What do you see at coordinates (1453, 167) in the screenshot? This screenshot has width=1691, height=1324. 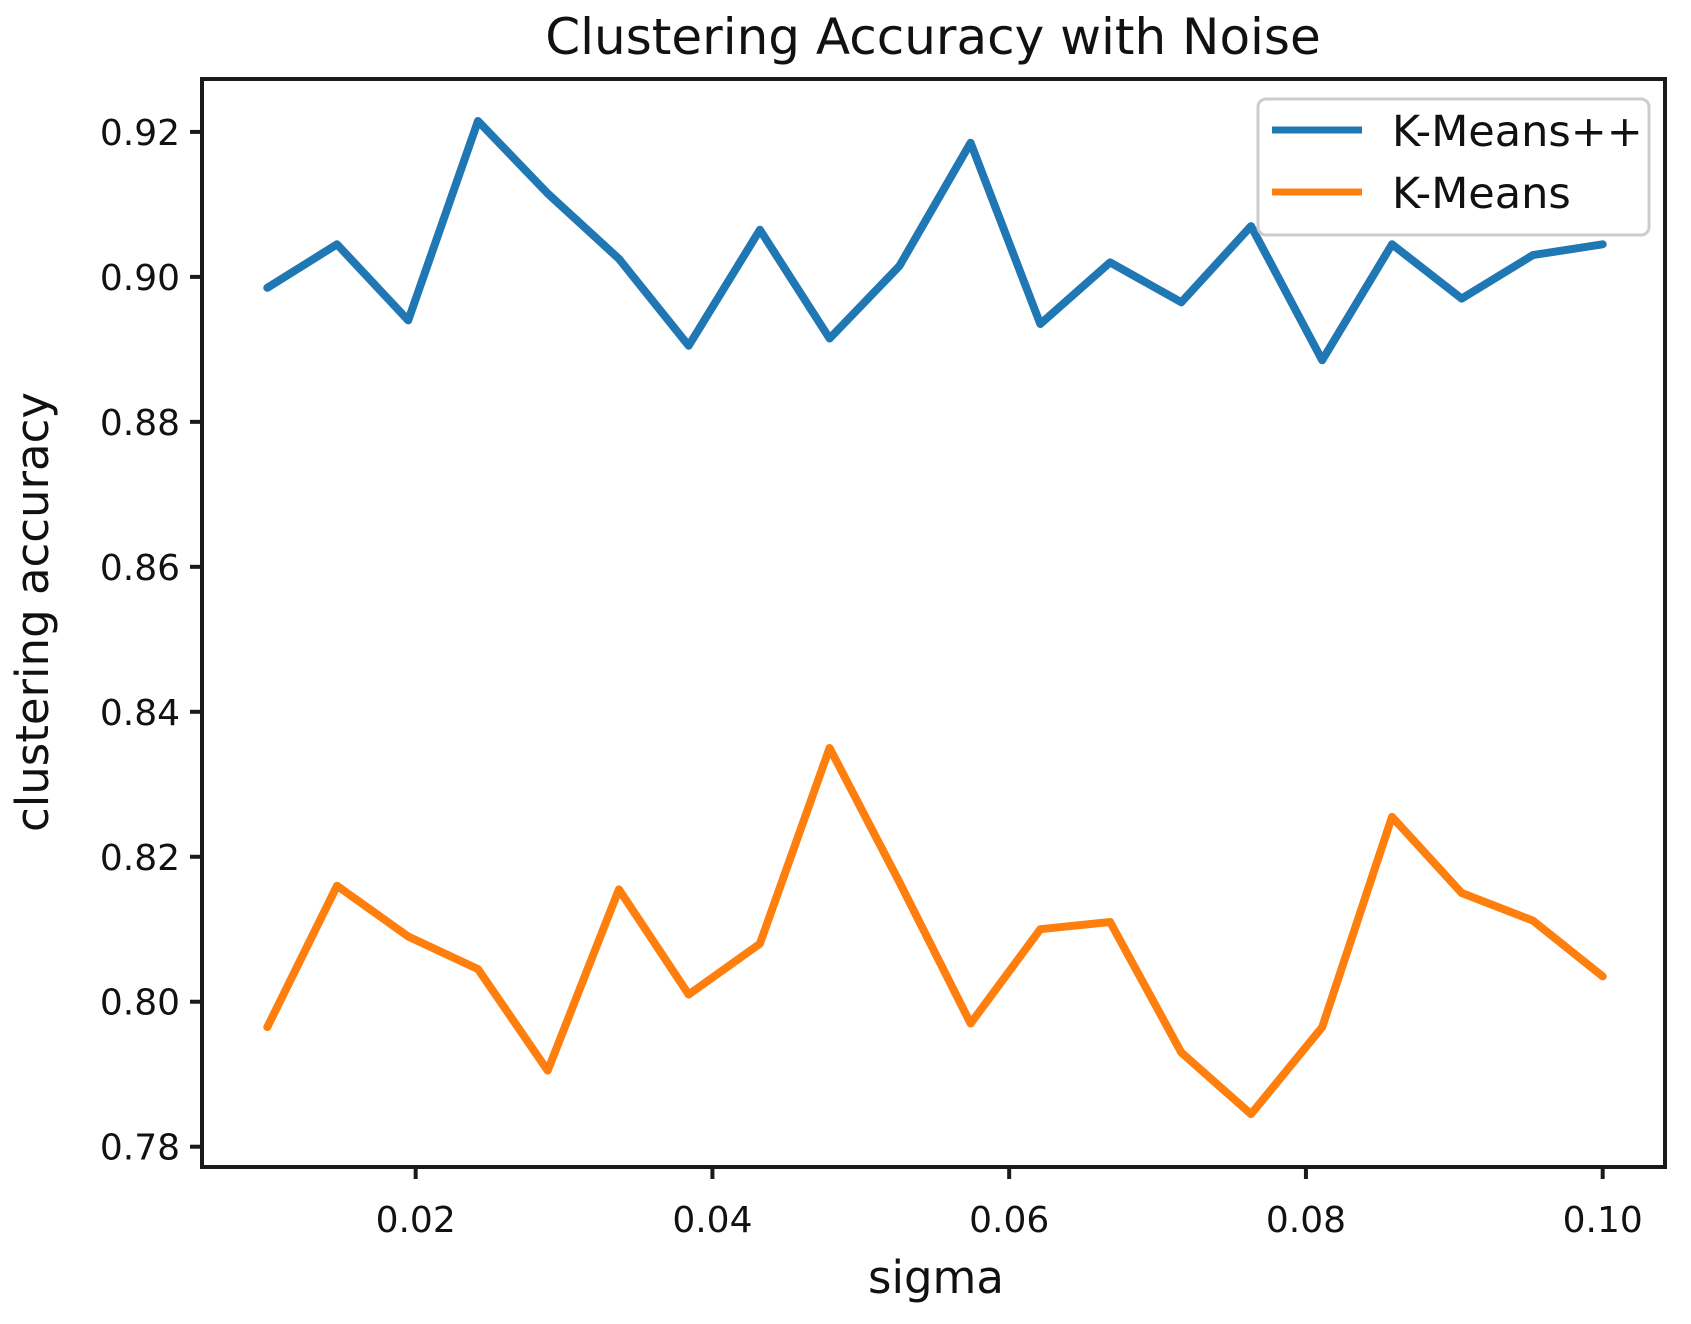 I see `legend: K-Means++ K-Means` at bounding box center [1453, 167].